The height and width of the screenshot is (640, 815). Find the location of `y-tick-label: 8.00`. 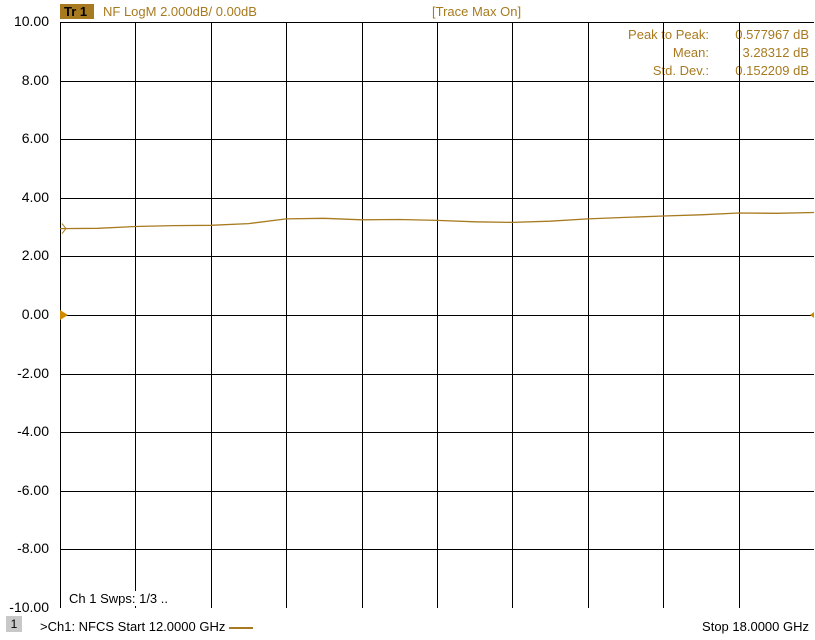

y-tick-label: 8.00 is located at coordinates (35, 79).